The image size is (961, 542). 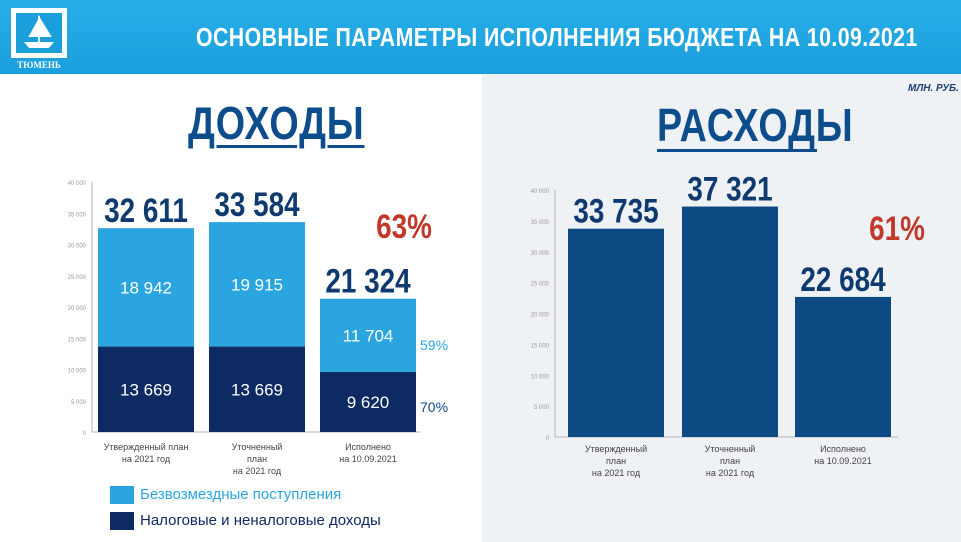 I want to click on expenses-value-label: 22 684, so click(x=843, y=279).